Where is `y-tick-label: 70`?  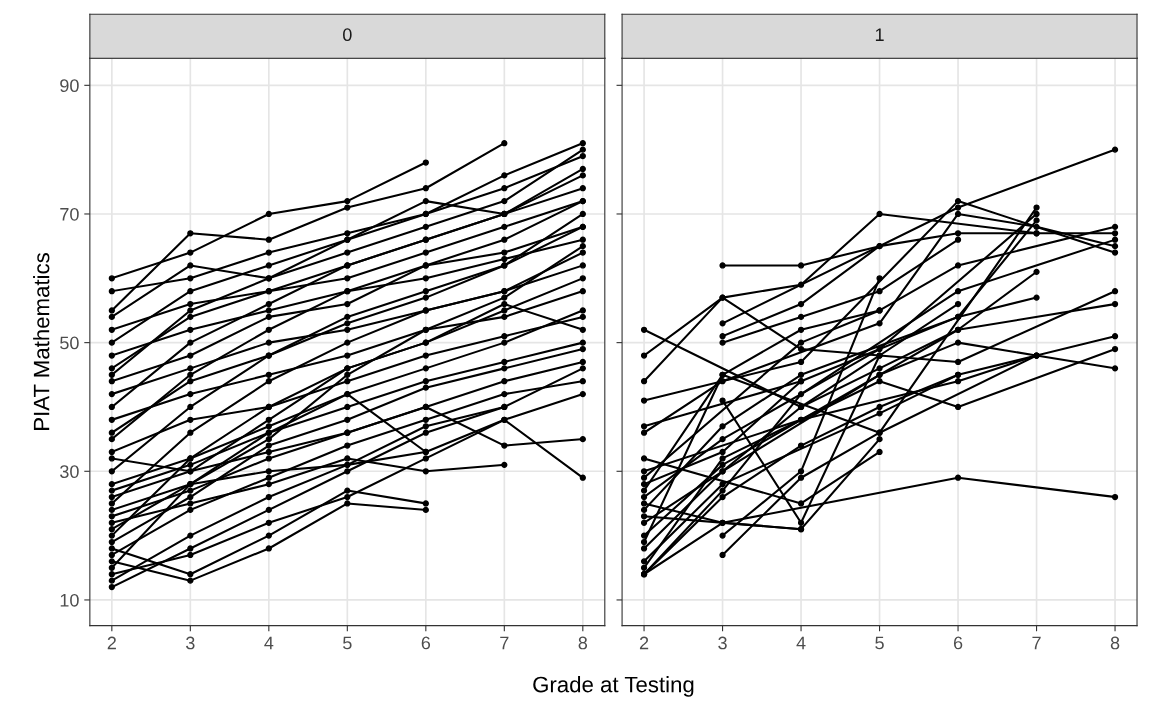 y-tick-label: 70 is located at coordinates (69, 214).